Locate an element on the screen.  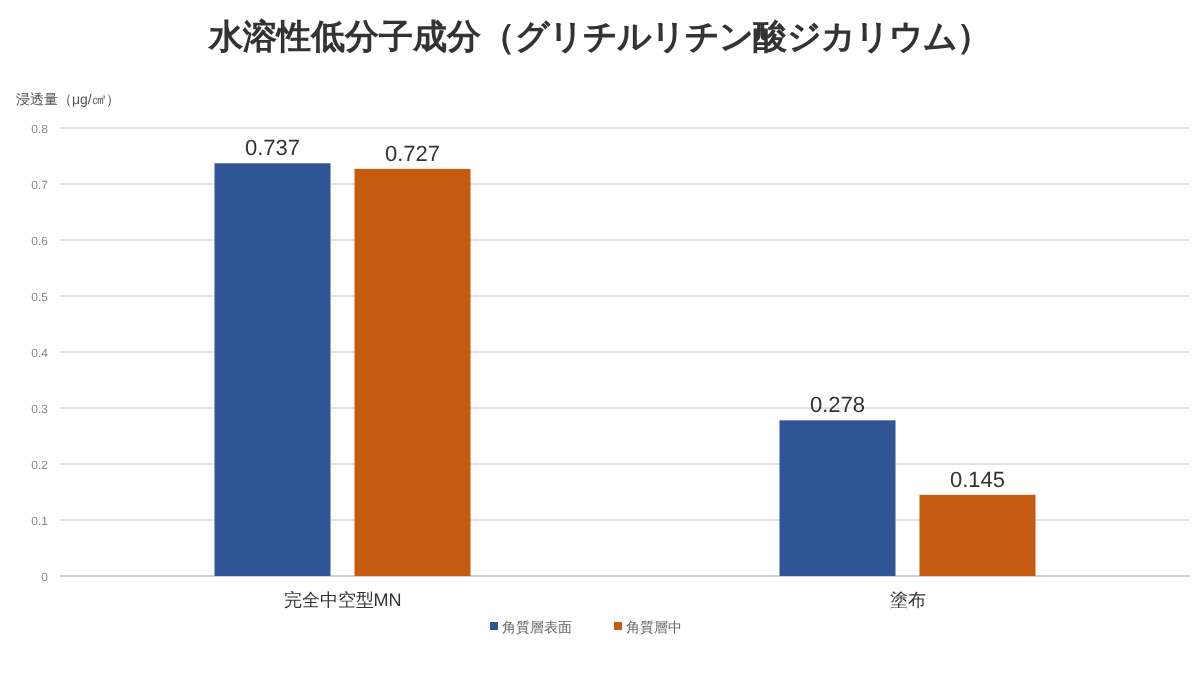
data-label: 0.737 is located at coordinates (272, 149).